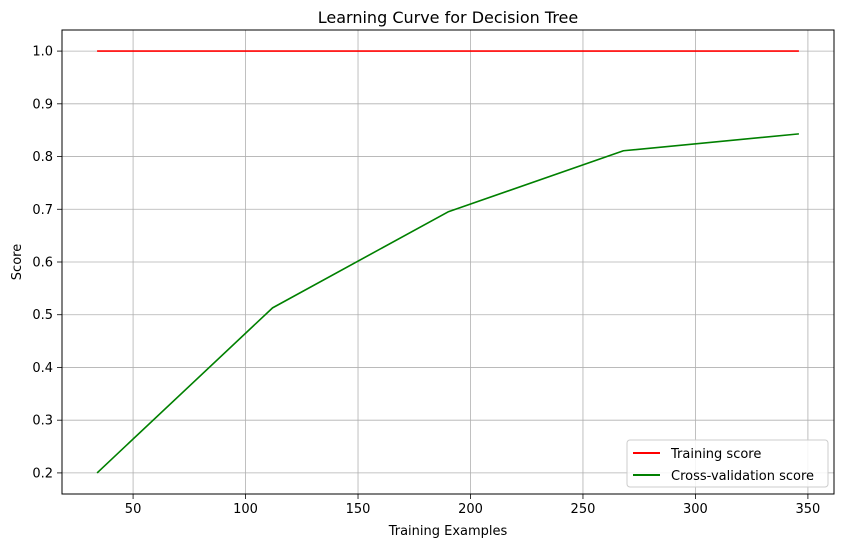  I want to click on x-tick-label: 250, so click(583, 509).